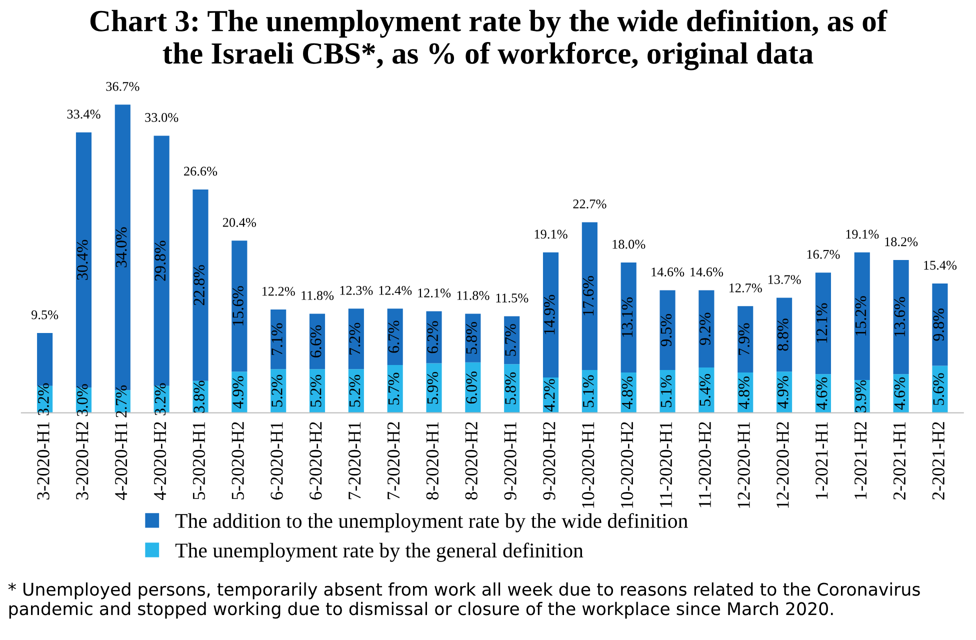  I want to click on total-label: 12.2%, so click(278, 291).